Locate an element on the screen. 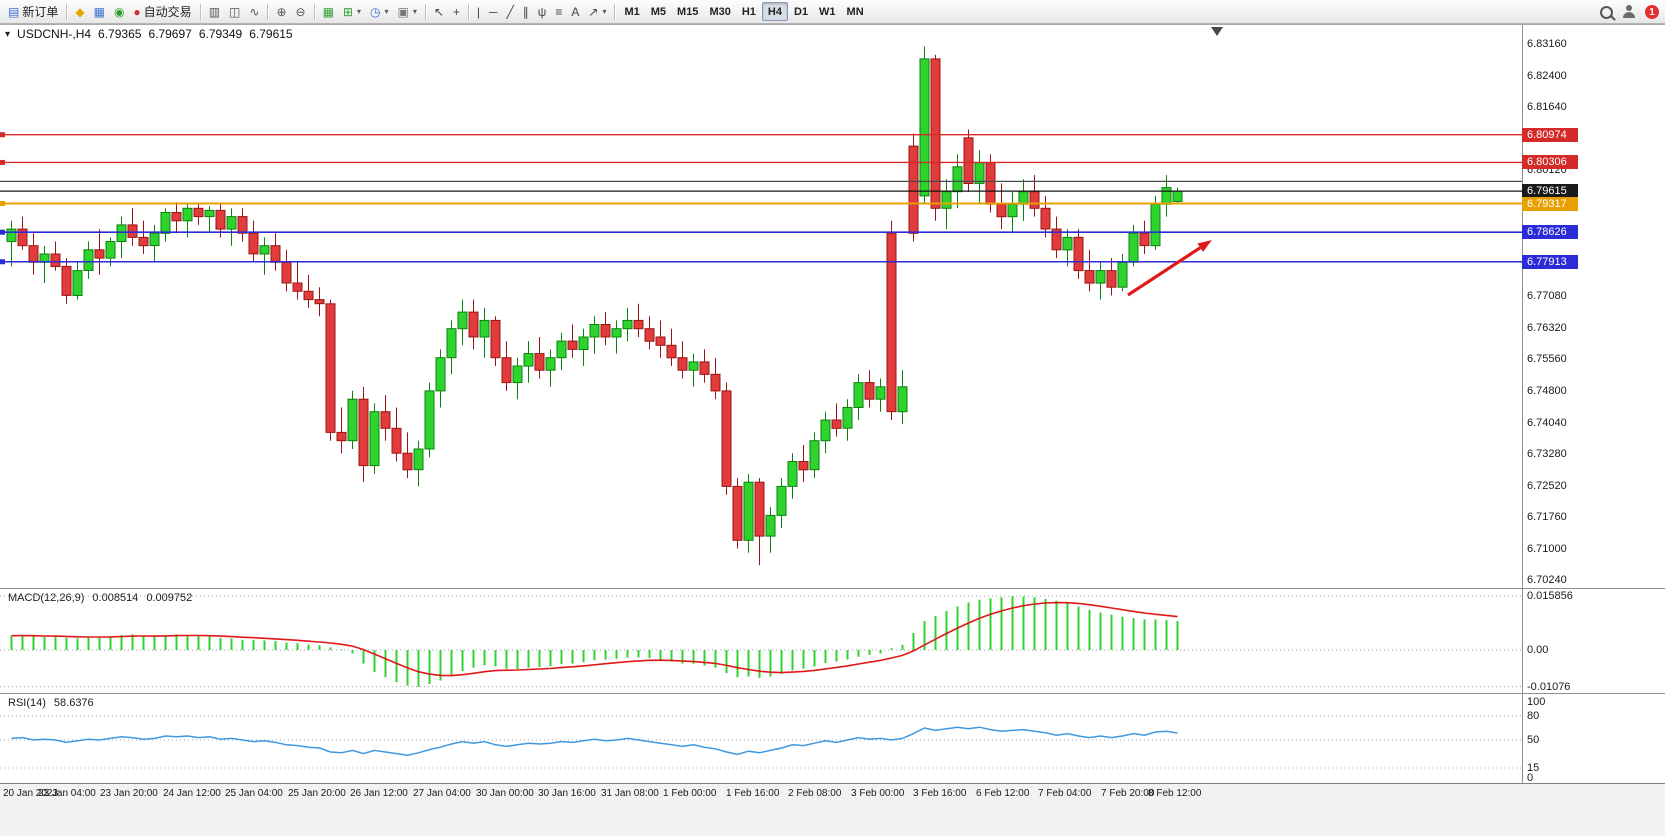 Image resolution: width=1665 pixels, height=836 pixels. toolbar-button-label: M1 is located at coordinates (632, 11).